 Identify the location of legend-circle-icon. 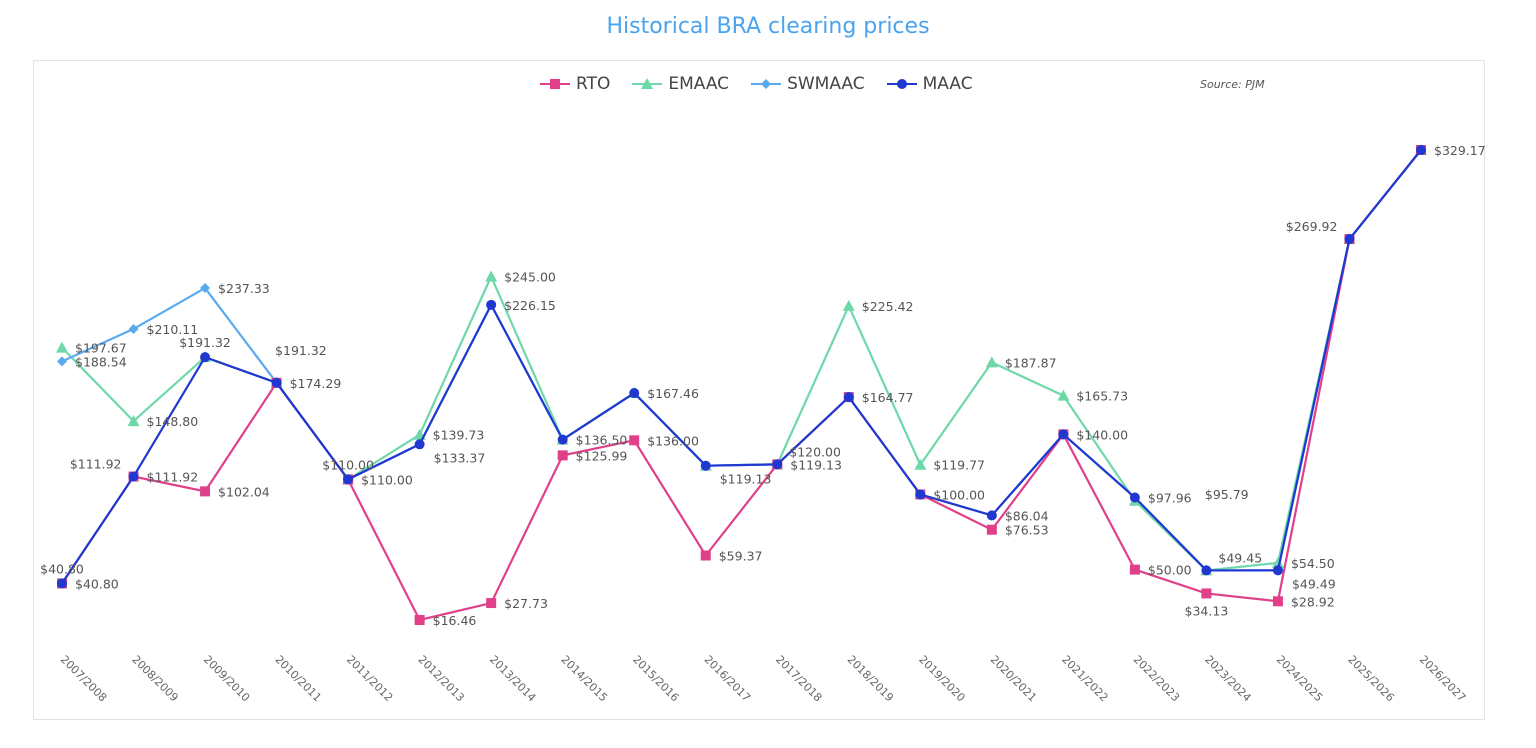
(901, 84).